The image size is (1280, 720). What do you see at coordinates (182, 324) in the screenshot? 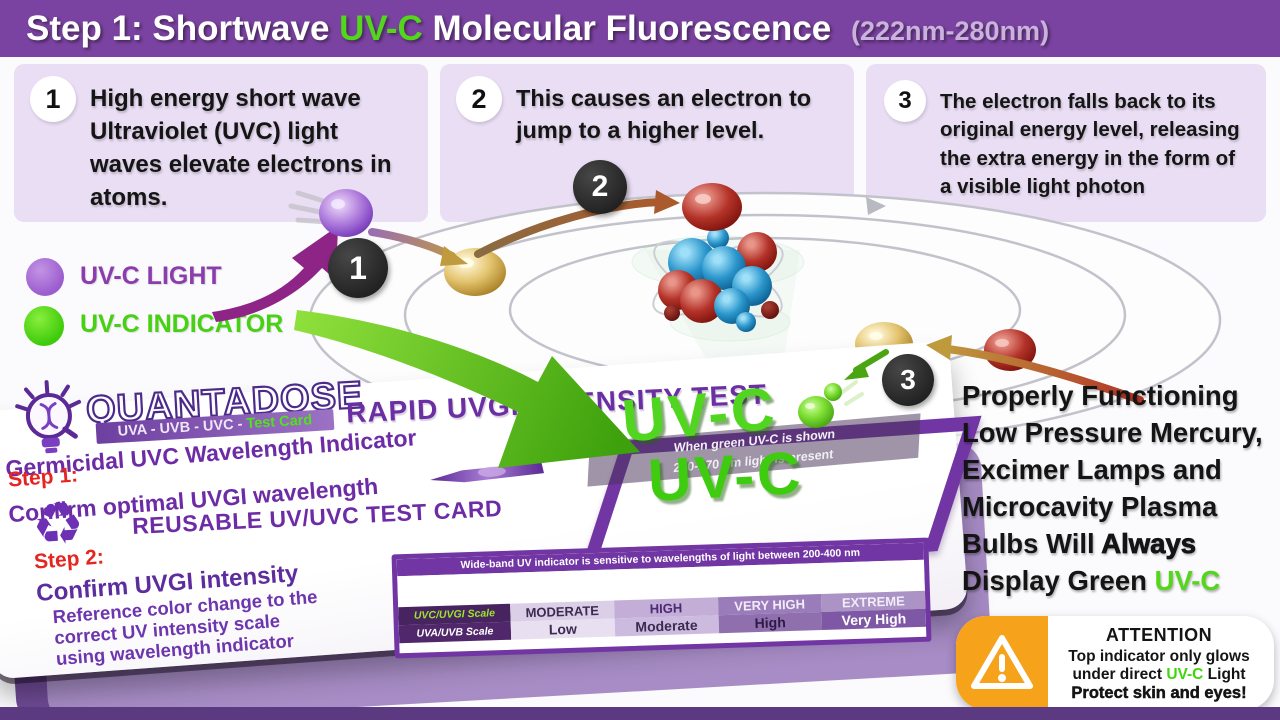
I see `legend-uvc-indicator-label: UV-C INDICATOR` at bounding box center [182, 324].